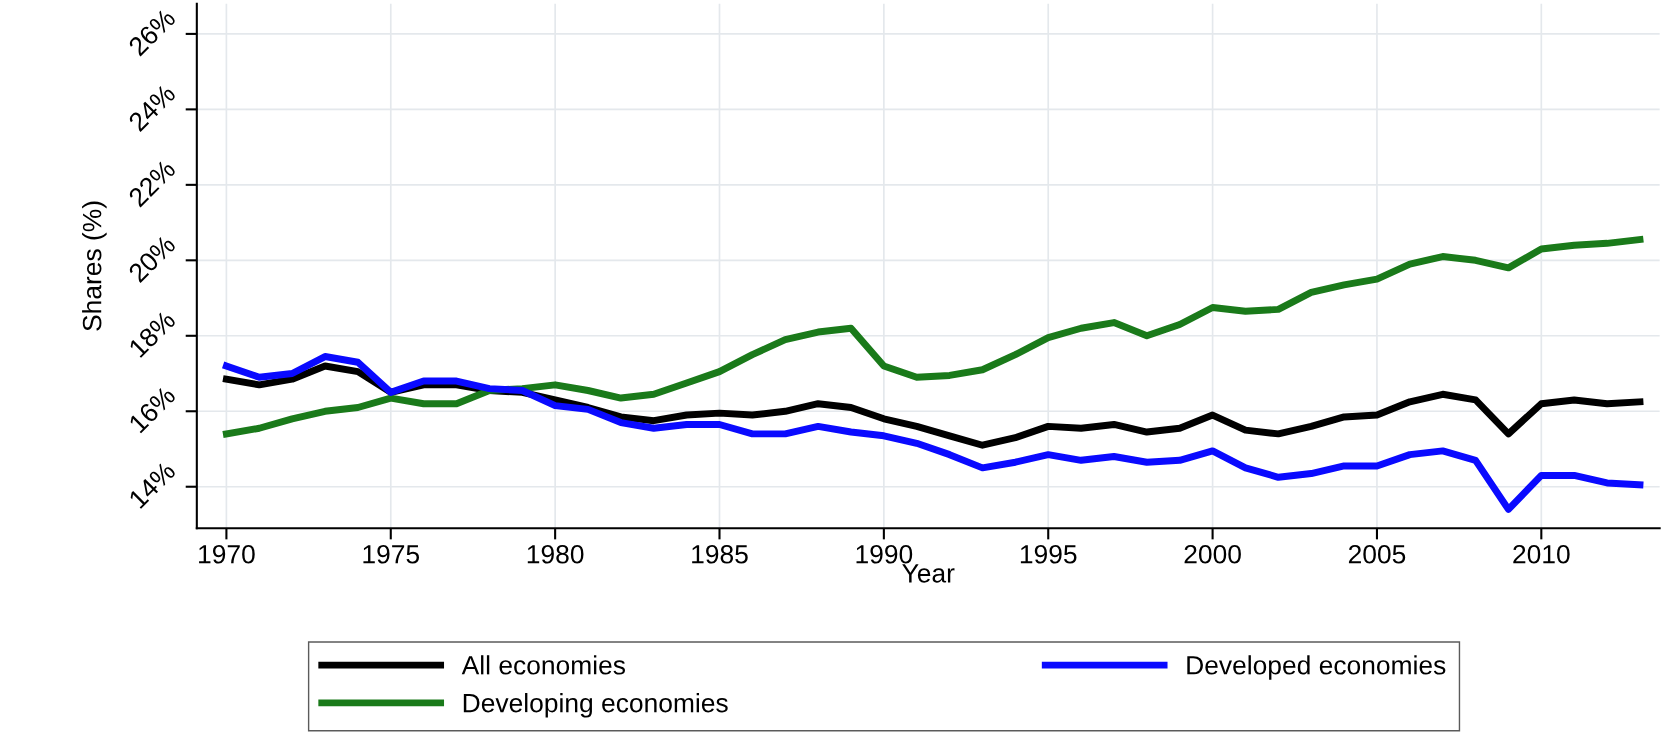 The image size is (1668, 744). Describe the element at coordinates (1048, 554) in the screenshot. I see `x-tick-label: 1995` at that location.